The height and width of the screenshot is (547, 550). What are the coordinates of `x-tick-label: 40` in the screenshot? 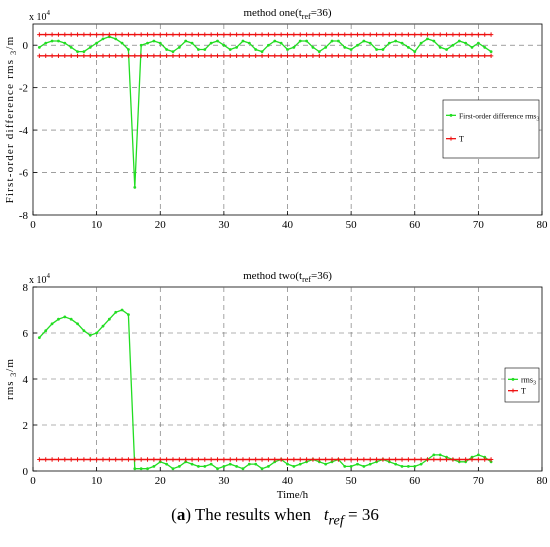 It's located at (288, 481).